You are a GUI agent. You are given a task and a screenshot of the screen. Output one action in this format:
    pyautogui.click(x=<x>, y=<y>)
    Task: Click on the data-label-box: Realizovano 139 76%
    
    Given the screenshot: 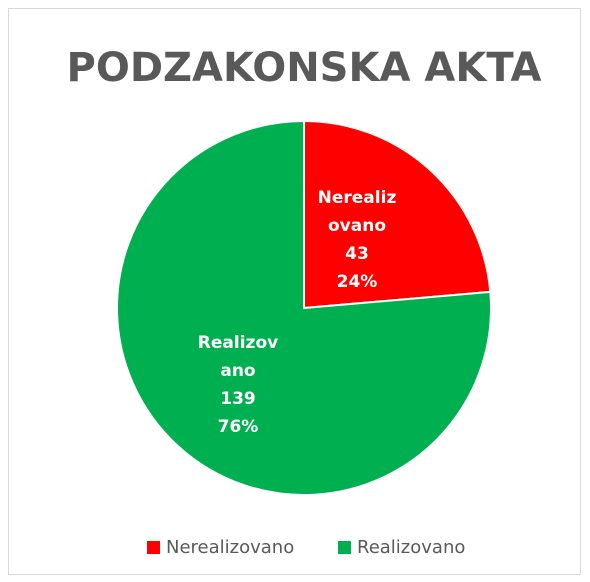 What is the action you would take?
    pyautogui.click(x=238, y=385)
    